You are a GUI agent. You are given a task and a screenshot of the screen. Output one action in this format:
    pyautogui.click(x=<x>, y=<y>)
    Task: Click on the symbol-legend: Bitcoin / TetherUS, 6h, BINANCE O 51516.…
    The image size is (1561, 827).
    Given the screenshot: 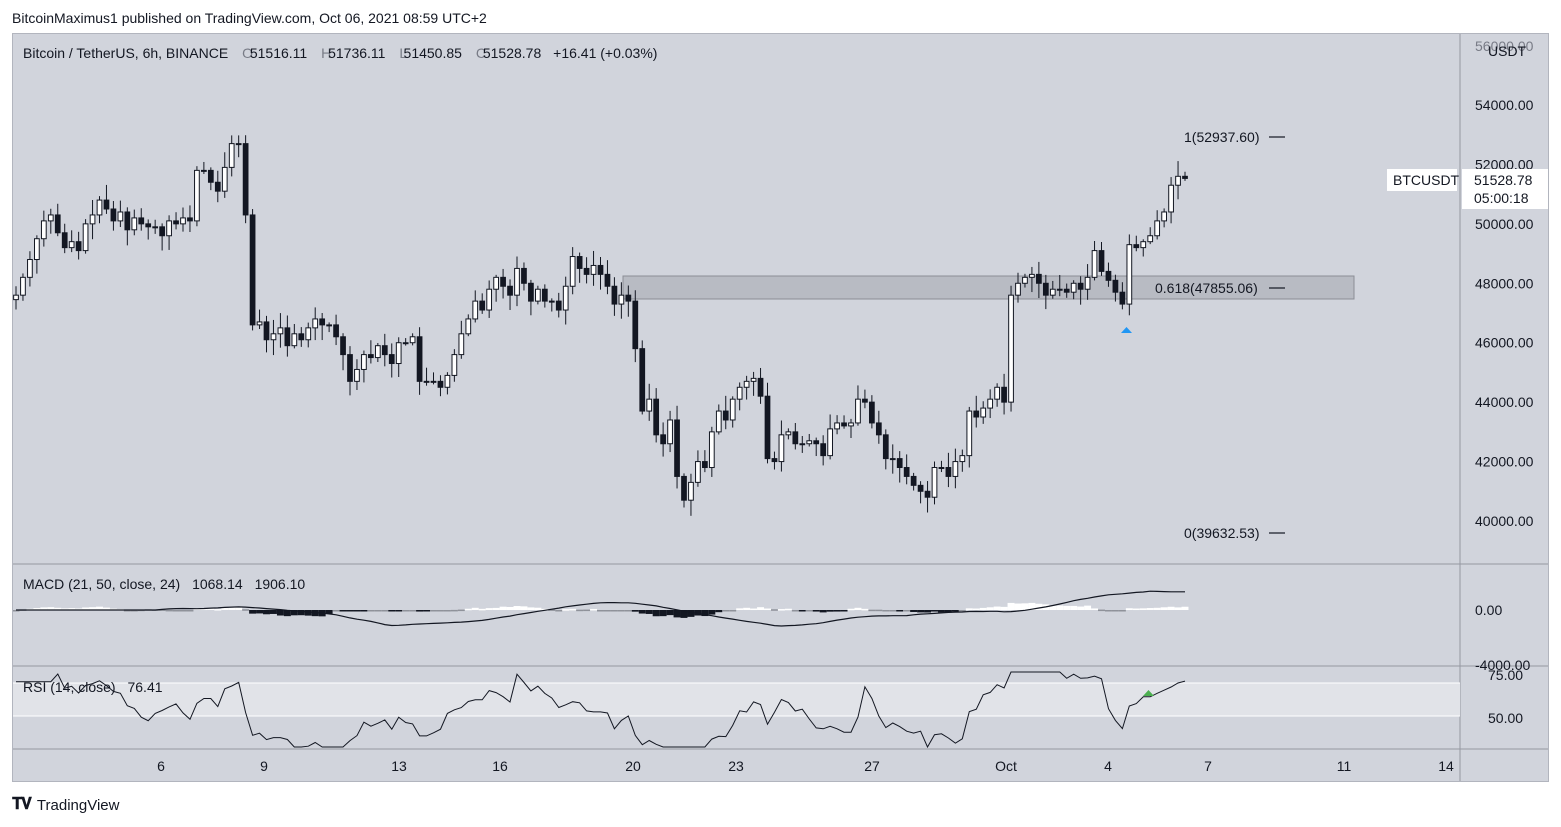 What is the action you would take?
    pyautogui.click(x=340, y=53)
    